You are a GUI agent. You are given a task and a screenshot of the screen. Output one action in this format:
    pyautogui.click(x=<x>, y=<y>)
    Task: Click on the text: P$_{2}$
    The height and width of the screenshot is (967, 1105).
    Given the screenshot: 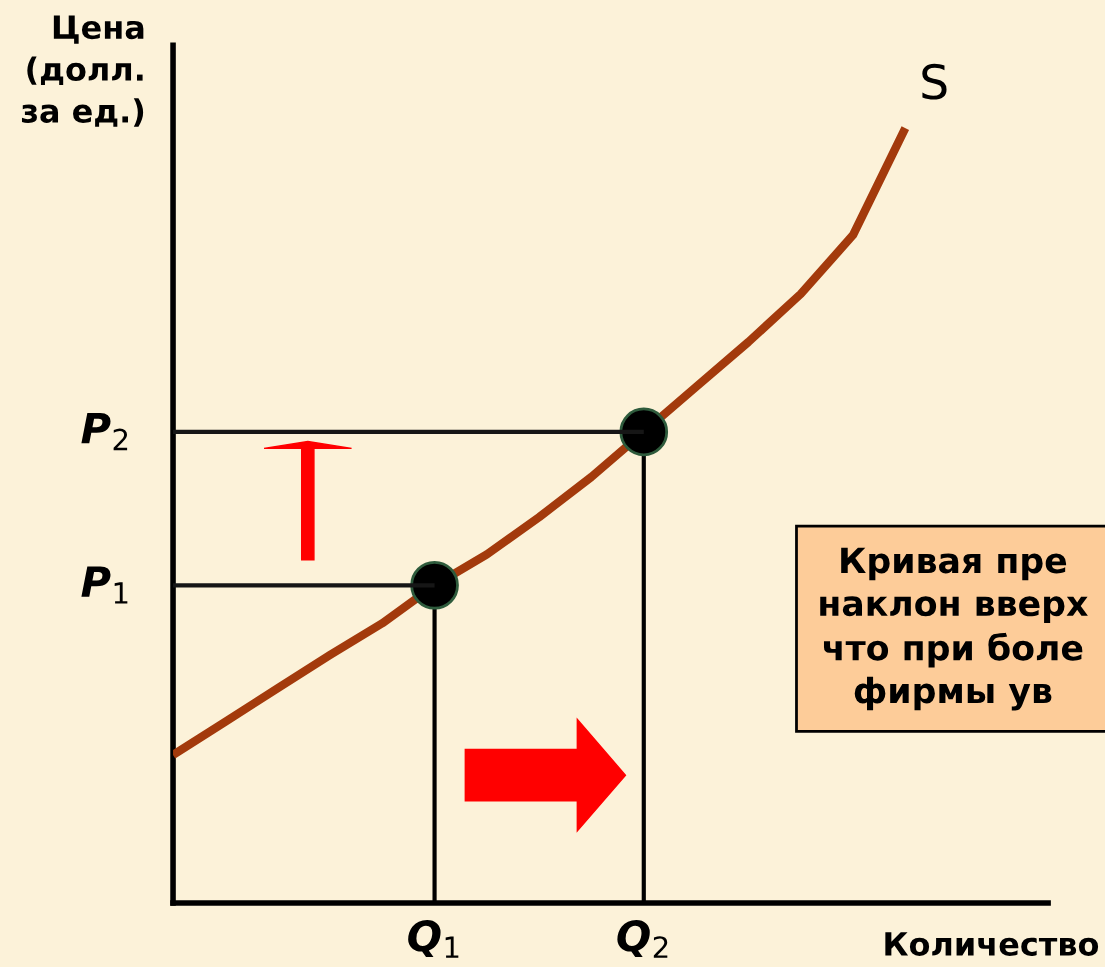 What is the action you would take?
    pyautogui.click(x=104, y=431)
    